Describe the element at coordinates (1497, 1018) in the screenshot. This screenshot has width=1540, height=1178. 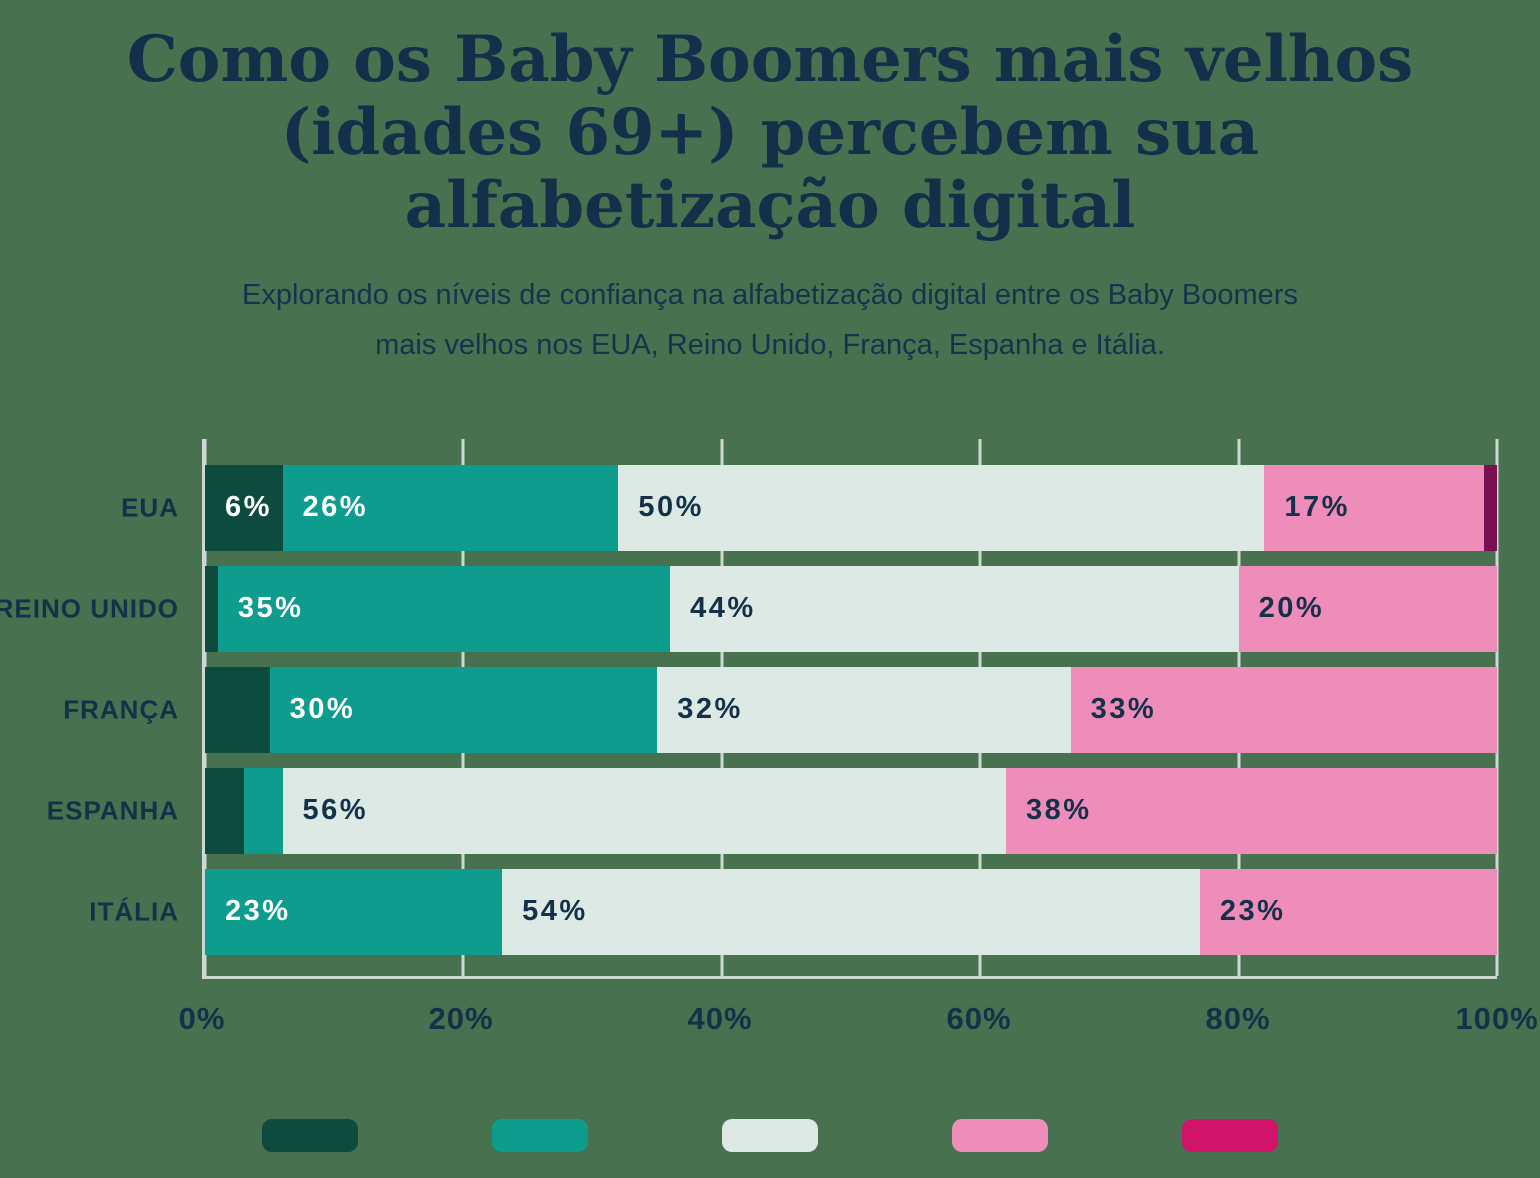
I see `x-tick-label: 100%` at that location.